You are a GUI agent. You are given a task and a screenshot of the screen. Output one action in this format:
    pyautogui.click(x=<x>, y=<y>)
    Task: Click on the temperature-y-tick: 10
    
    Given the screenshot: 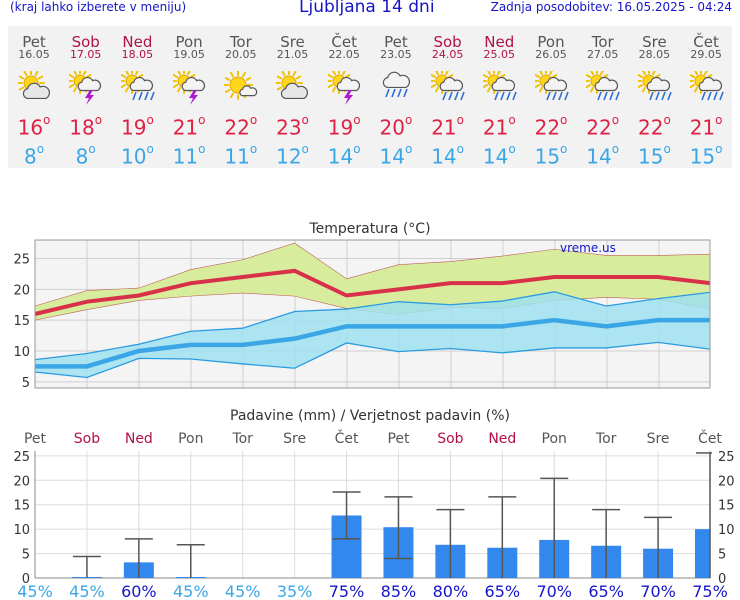 What is the action you would take?
    pyautogui.click(x=21, y=352)
    